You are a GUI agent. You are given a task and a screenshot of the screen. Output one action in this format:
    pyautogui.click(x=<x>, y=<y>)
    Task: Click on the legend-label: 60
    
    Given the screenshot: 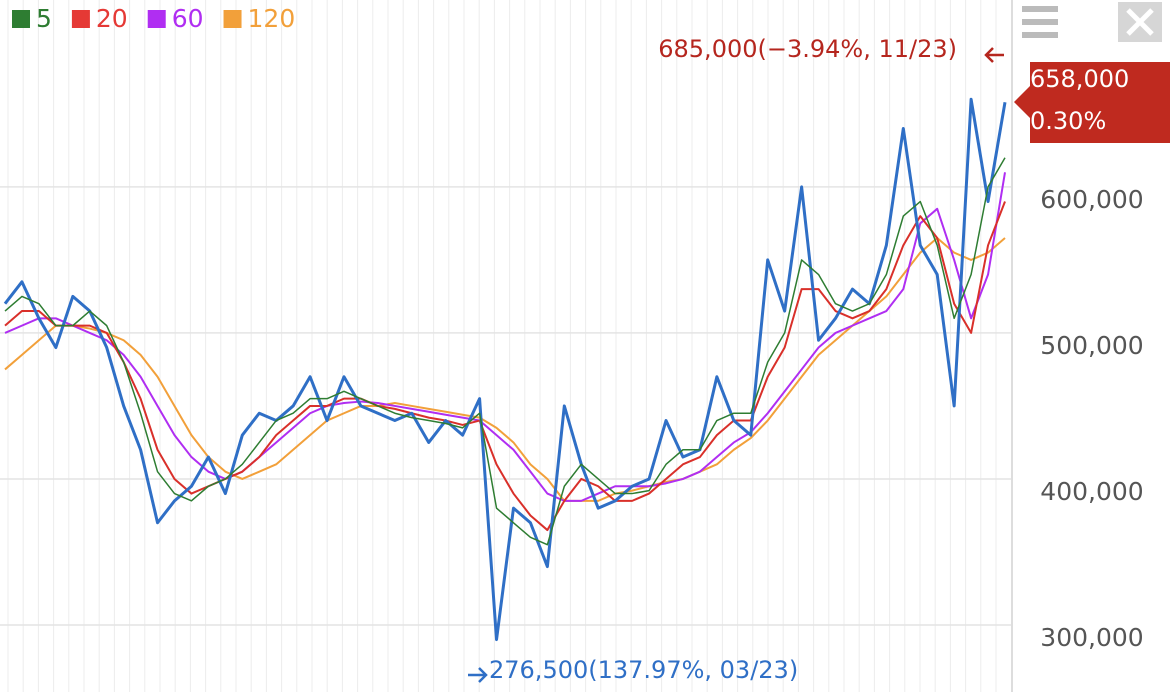 What is the action you would take?
    pyautogui.click(x=188, y=18)
    